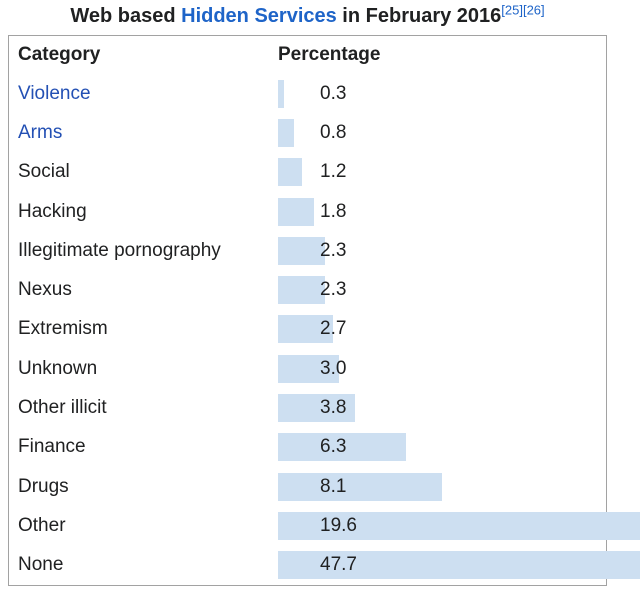  Describe the element at coordinates (338, 565) in the screenshot. I see `percentage-value: 47.7` at that location.